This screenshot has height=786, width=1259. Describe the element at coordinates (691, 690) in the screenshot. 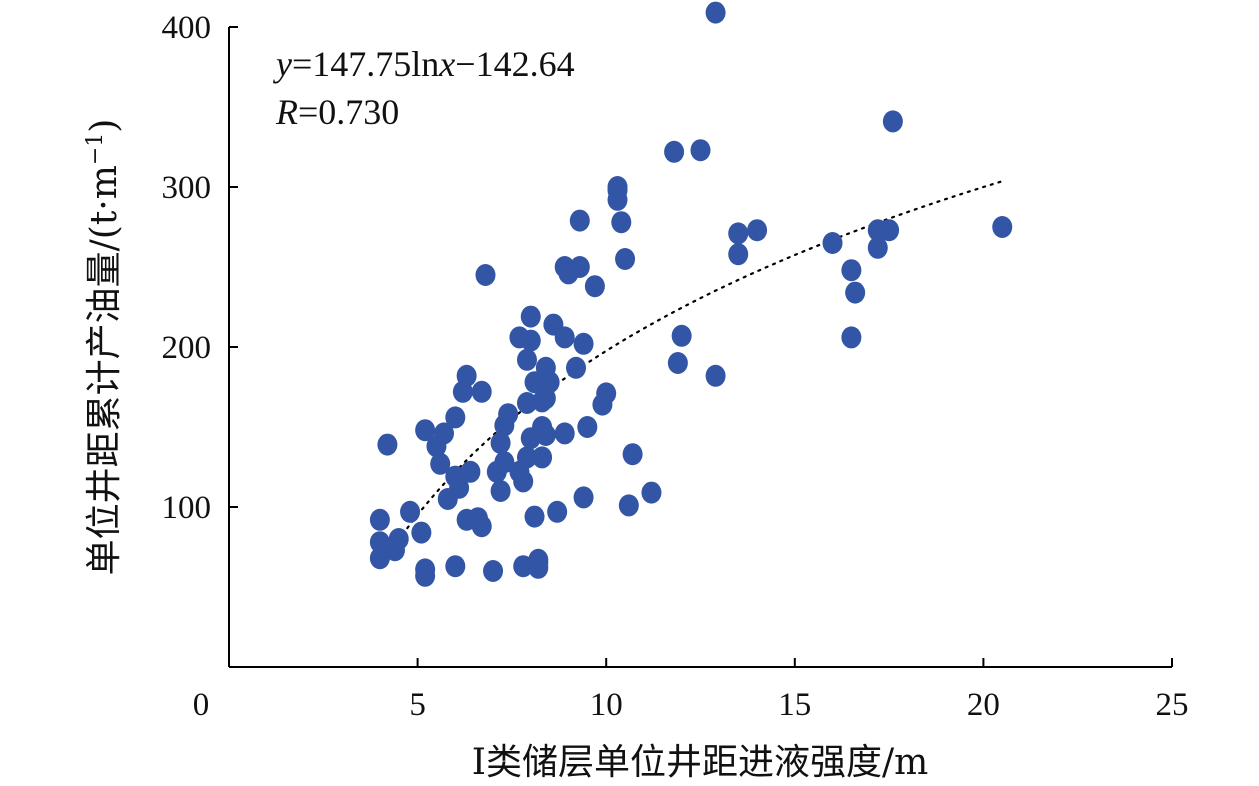

I see `x-axis-ticks: 0 5 10 15 20 25` at that location.